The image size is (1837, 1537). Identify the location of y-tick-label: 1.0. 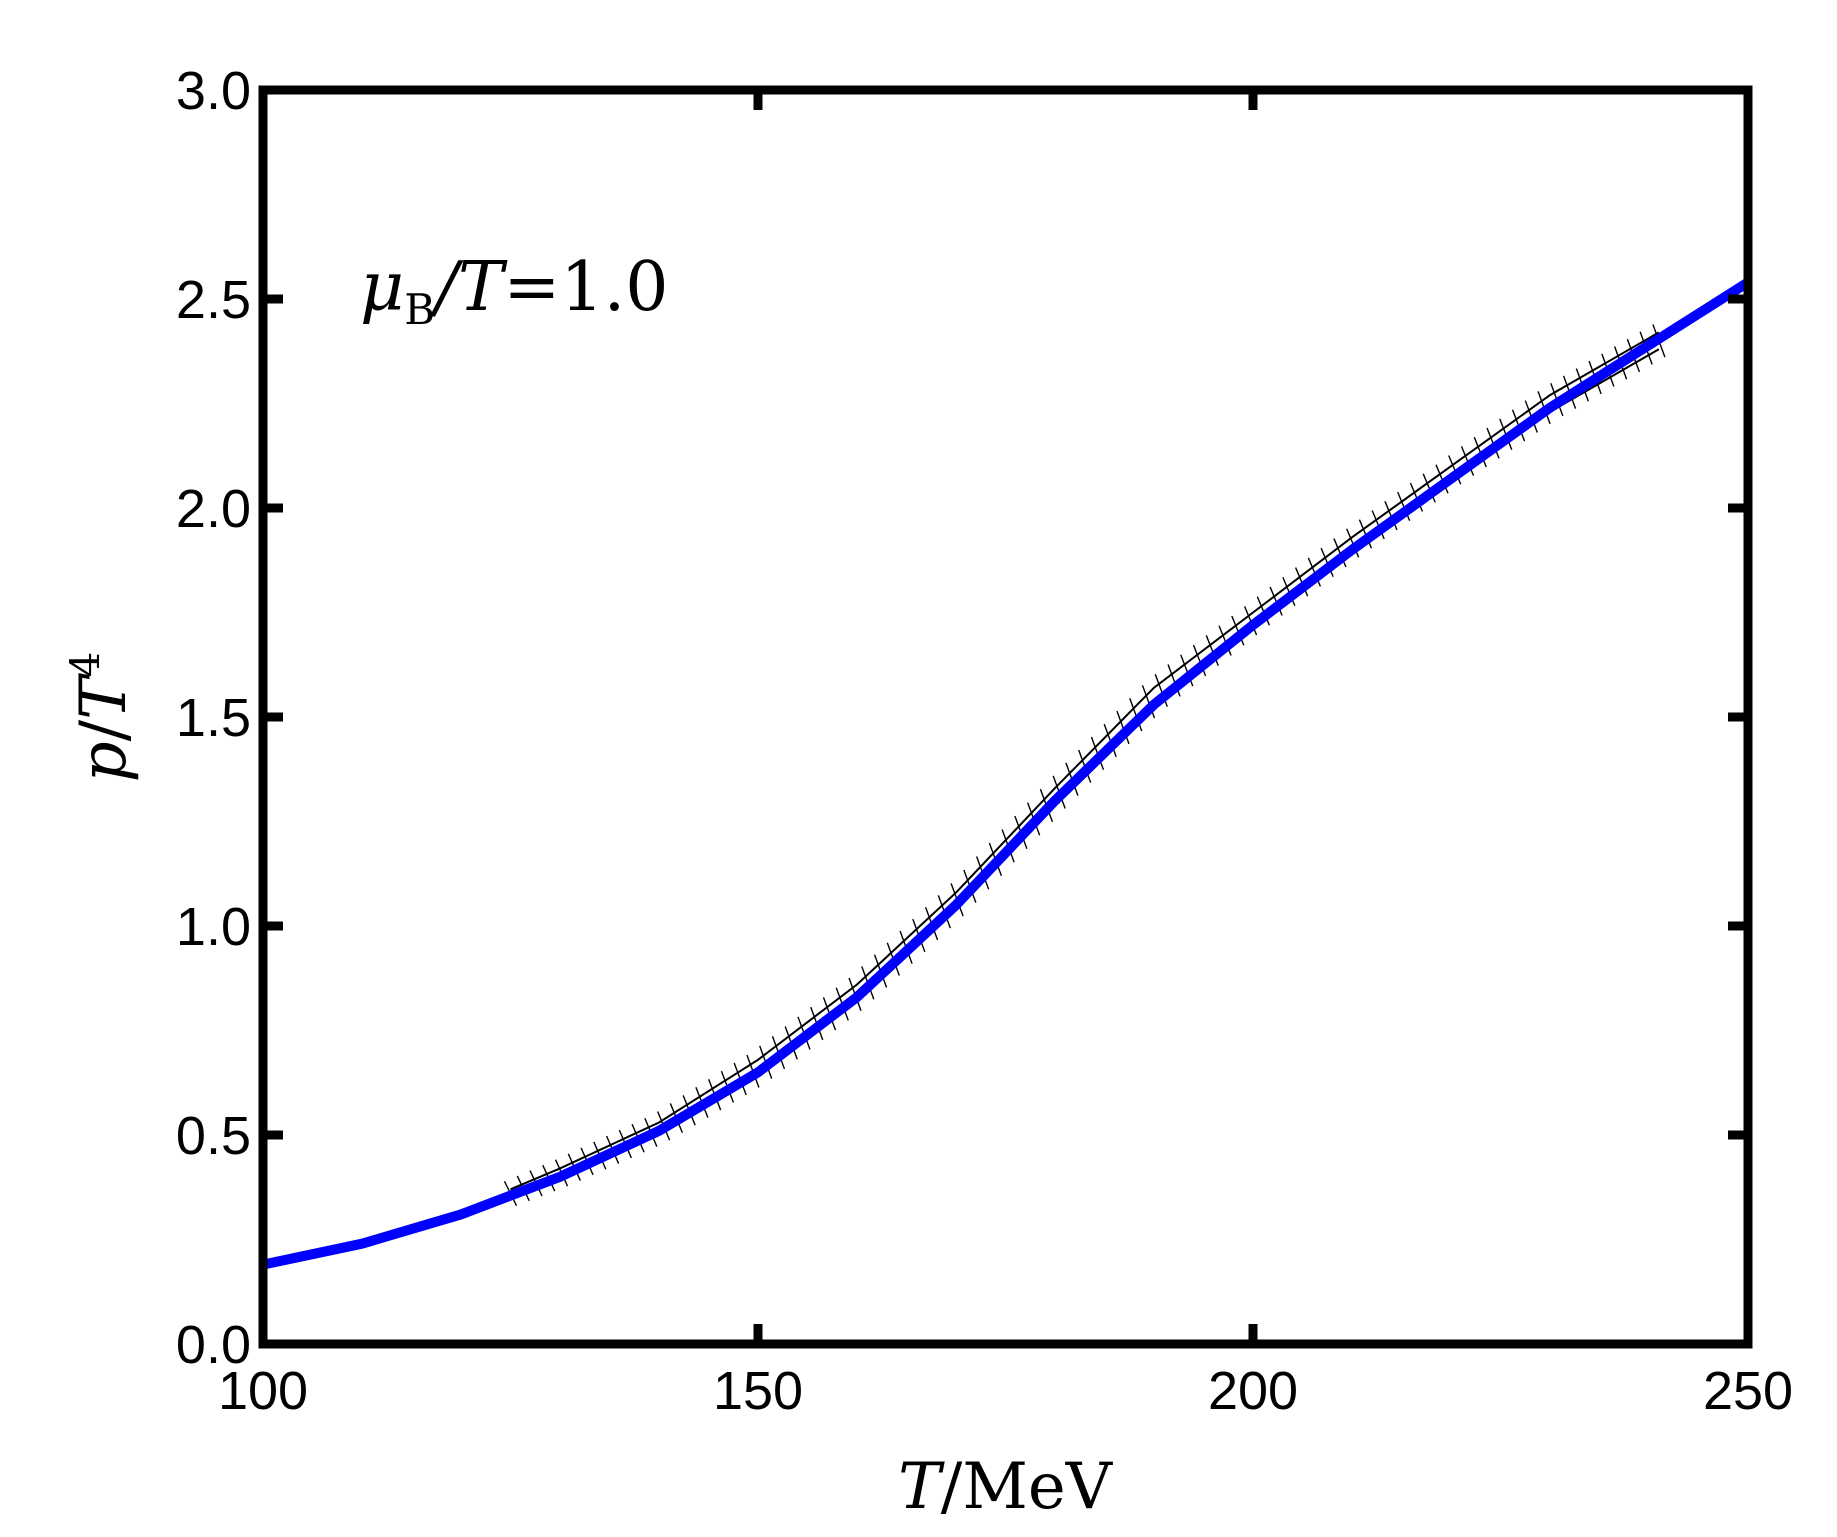
(213, 927).